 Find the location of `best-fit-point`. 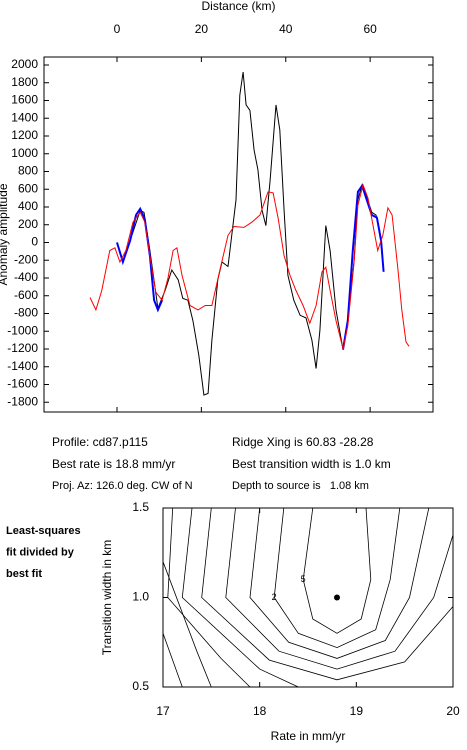

best-fit-point is located at coordinates (337, 597).